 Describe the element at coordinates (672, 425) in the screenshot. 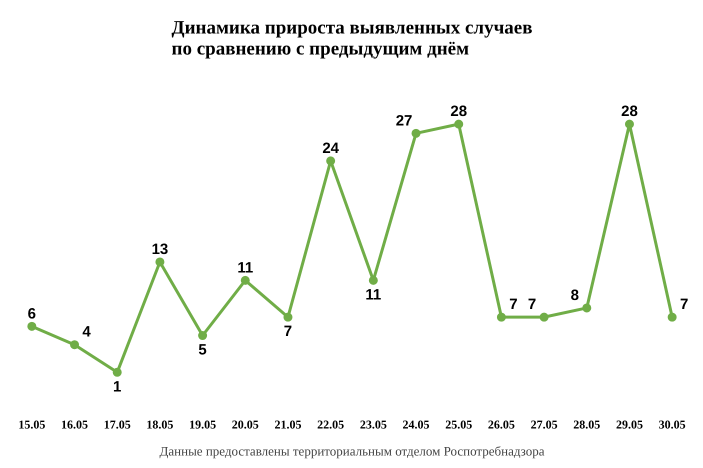

I see `x-tick-label: 30.05` at that location.